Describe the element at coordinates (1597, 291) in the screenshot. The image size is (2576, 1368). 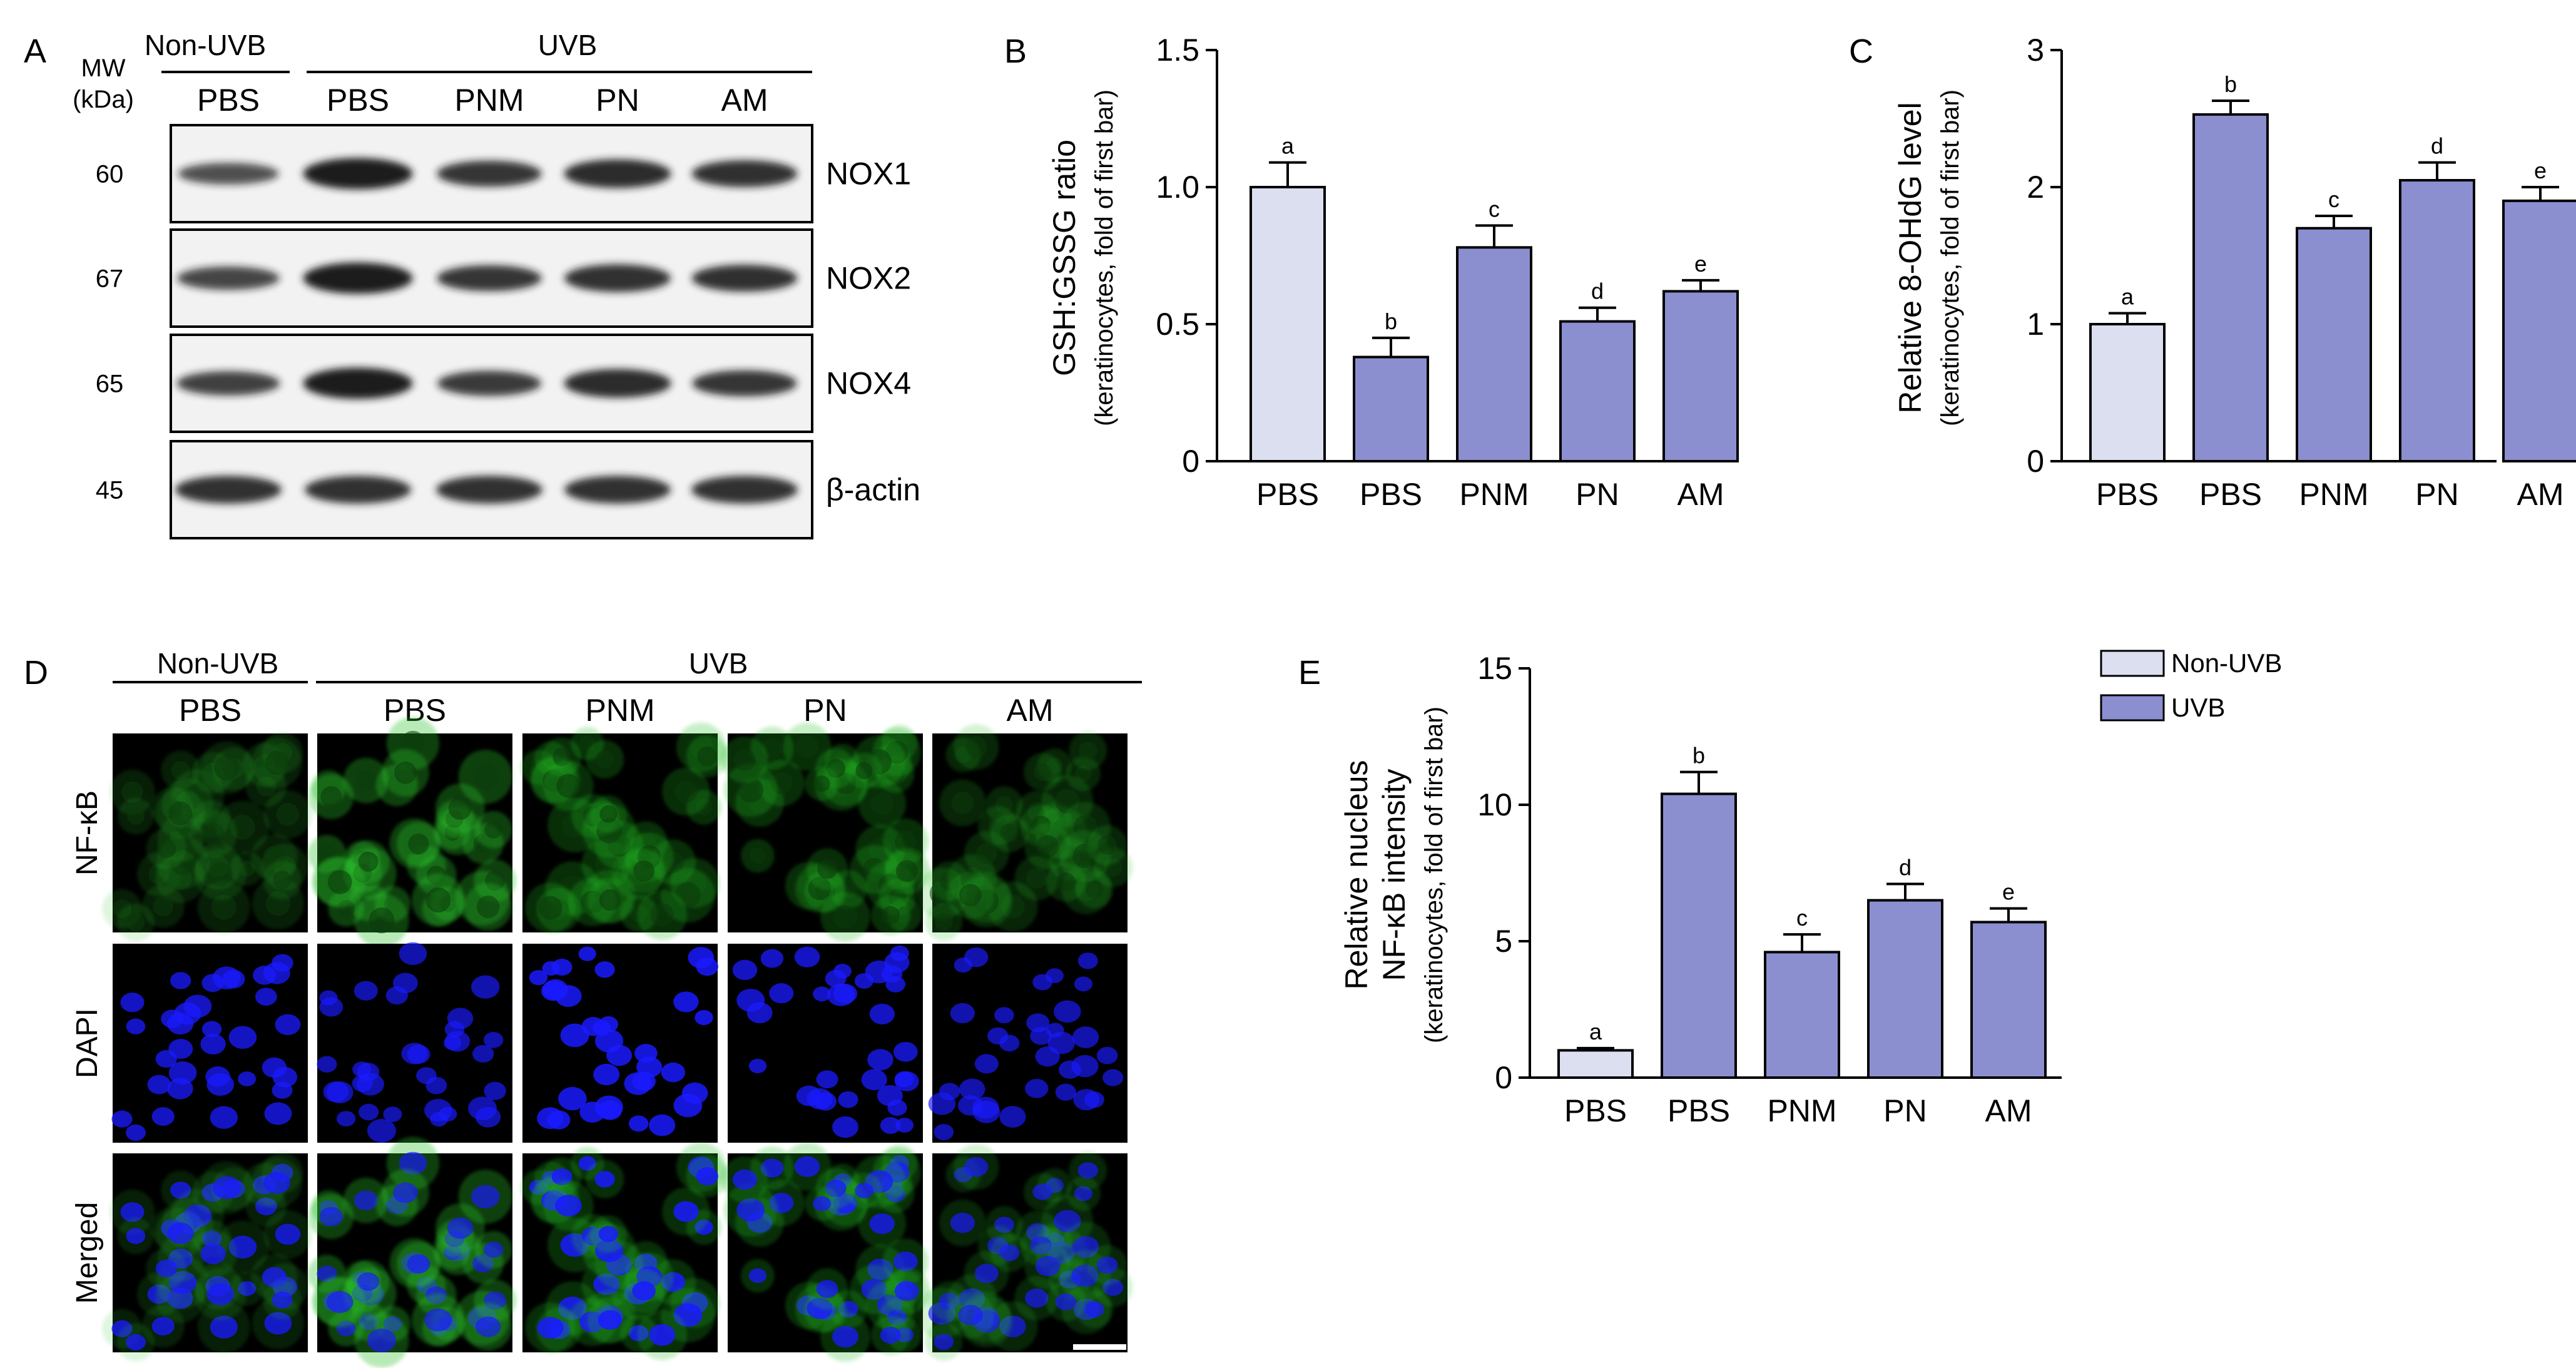
I see `significance-letter: d` at that location.